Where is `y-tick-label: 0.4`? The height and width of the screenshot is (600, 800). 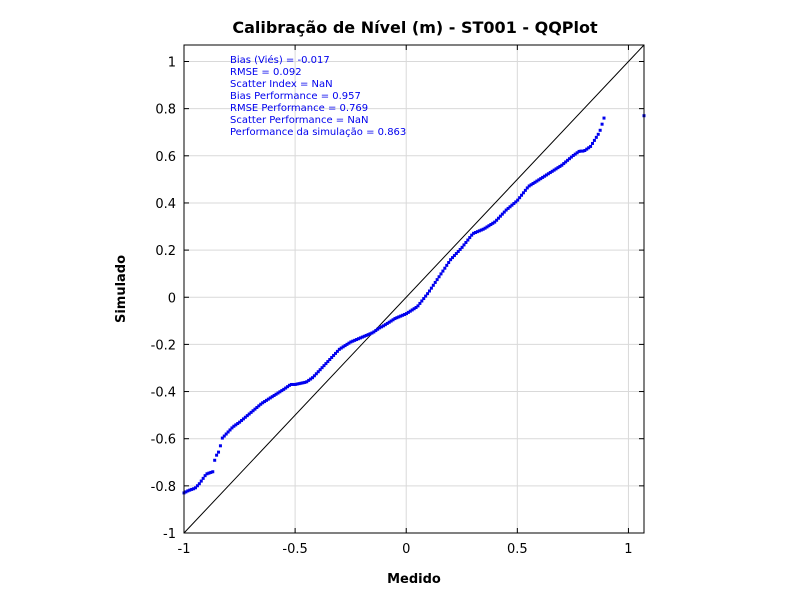
y-tick-label: 0.4 is located at coordinates (165, 204).